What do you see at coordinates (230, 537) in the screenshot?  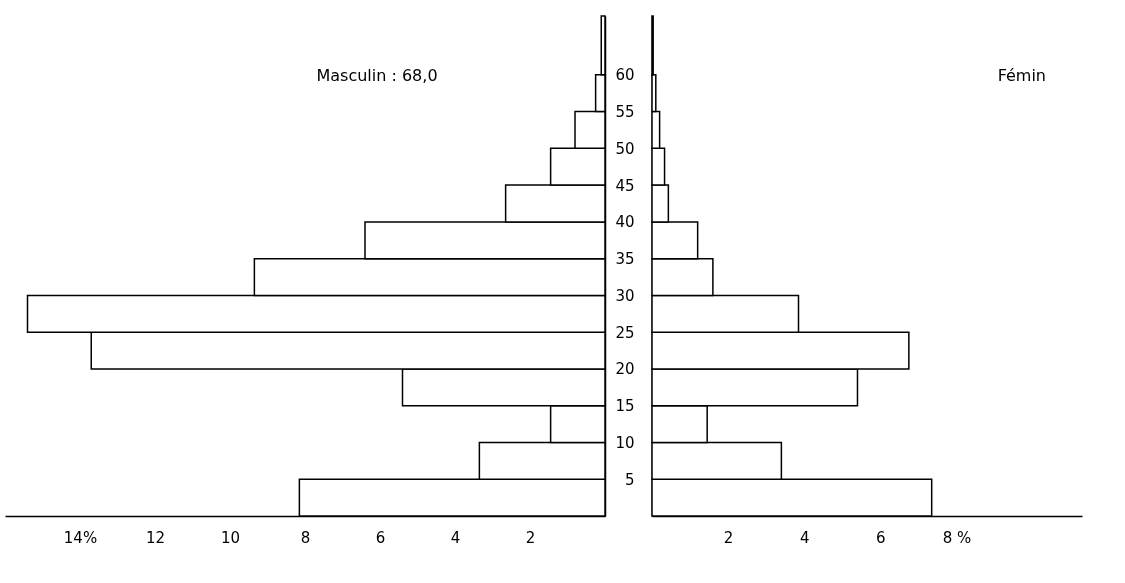 I see `x-tick-label: 10` at bounding box center [230, 537].